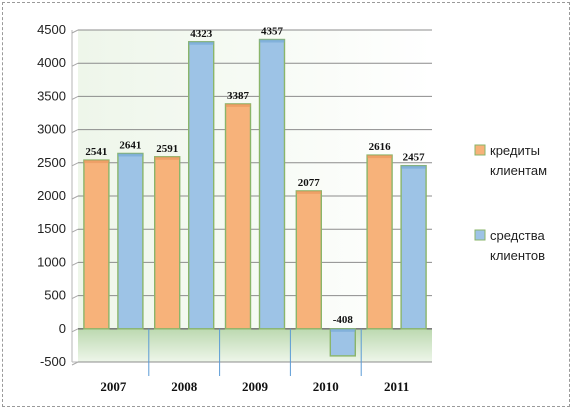  I want to click on data-label: 4357, so click(272, 31).